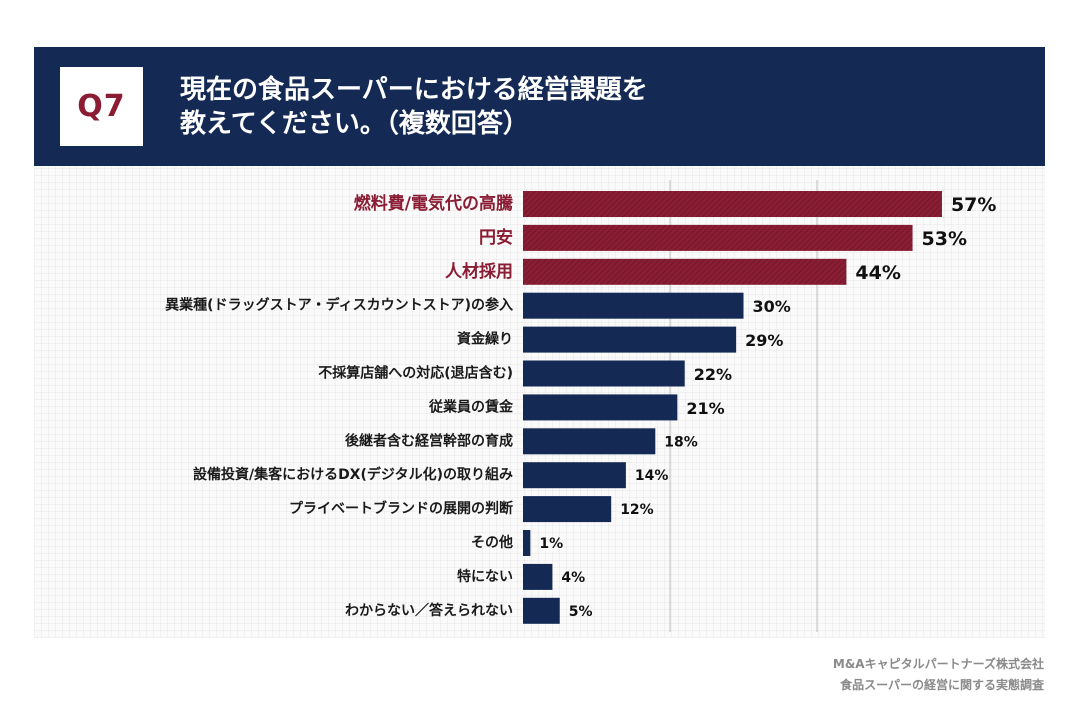 This screenshot has height=720, width=1080. Describe the element at coordinates (429, 440) in the screenshot. I see `category-label-8: 後継者含む経営幹部の育成` at that location.